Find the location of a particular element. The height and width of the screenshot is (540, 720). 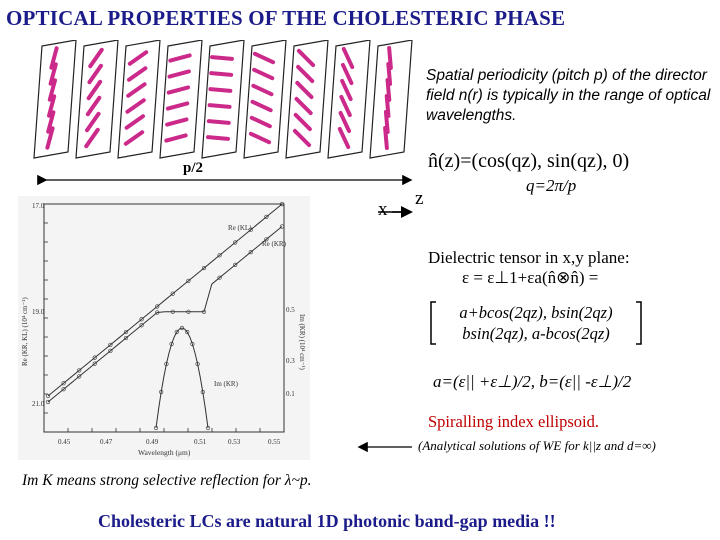

left-tick-top: 17.0 is located at coordinates (38, 206).